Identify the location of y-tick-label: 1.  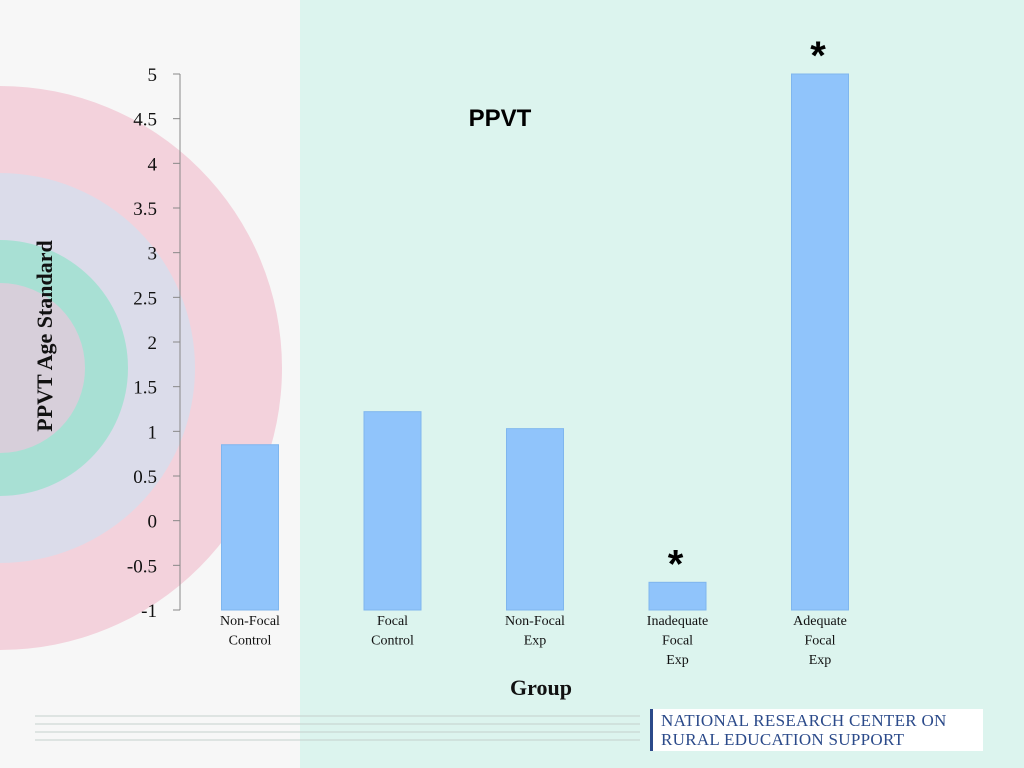
(153, 432).